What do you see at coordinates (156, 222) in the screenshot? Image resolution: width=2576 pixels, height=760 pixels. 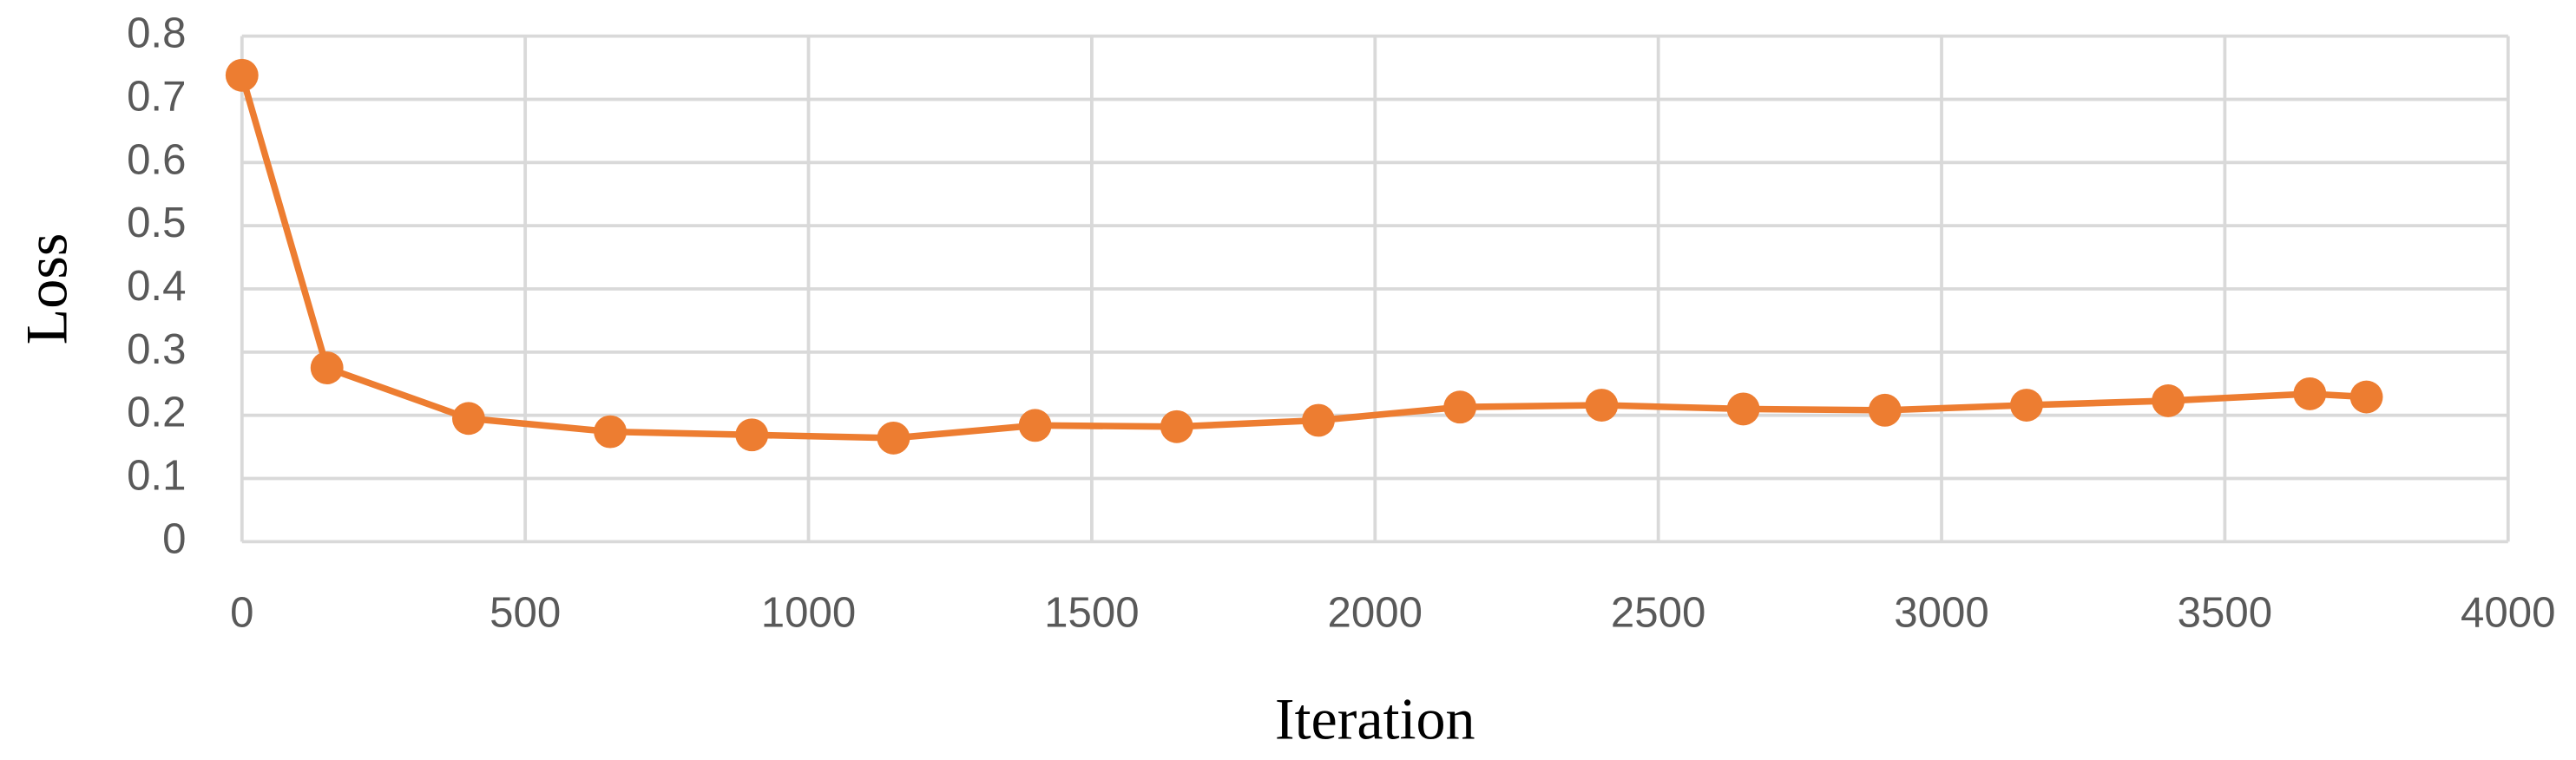 I see `y-tick-label: 0.5` at bounding box center [156, 222].